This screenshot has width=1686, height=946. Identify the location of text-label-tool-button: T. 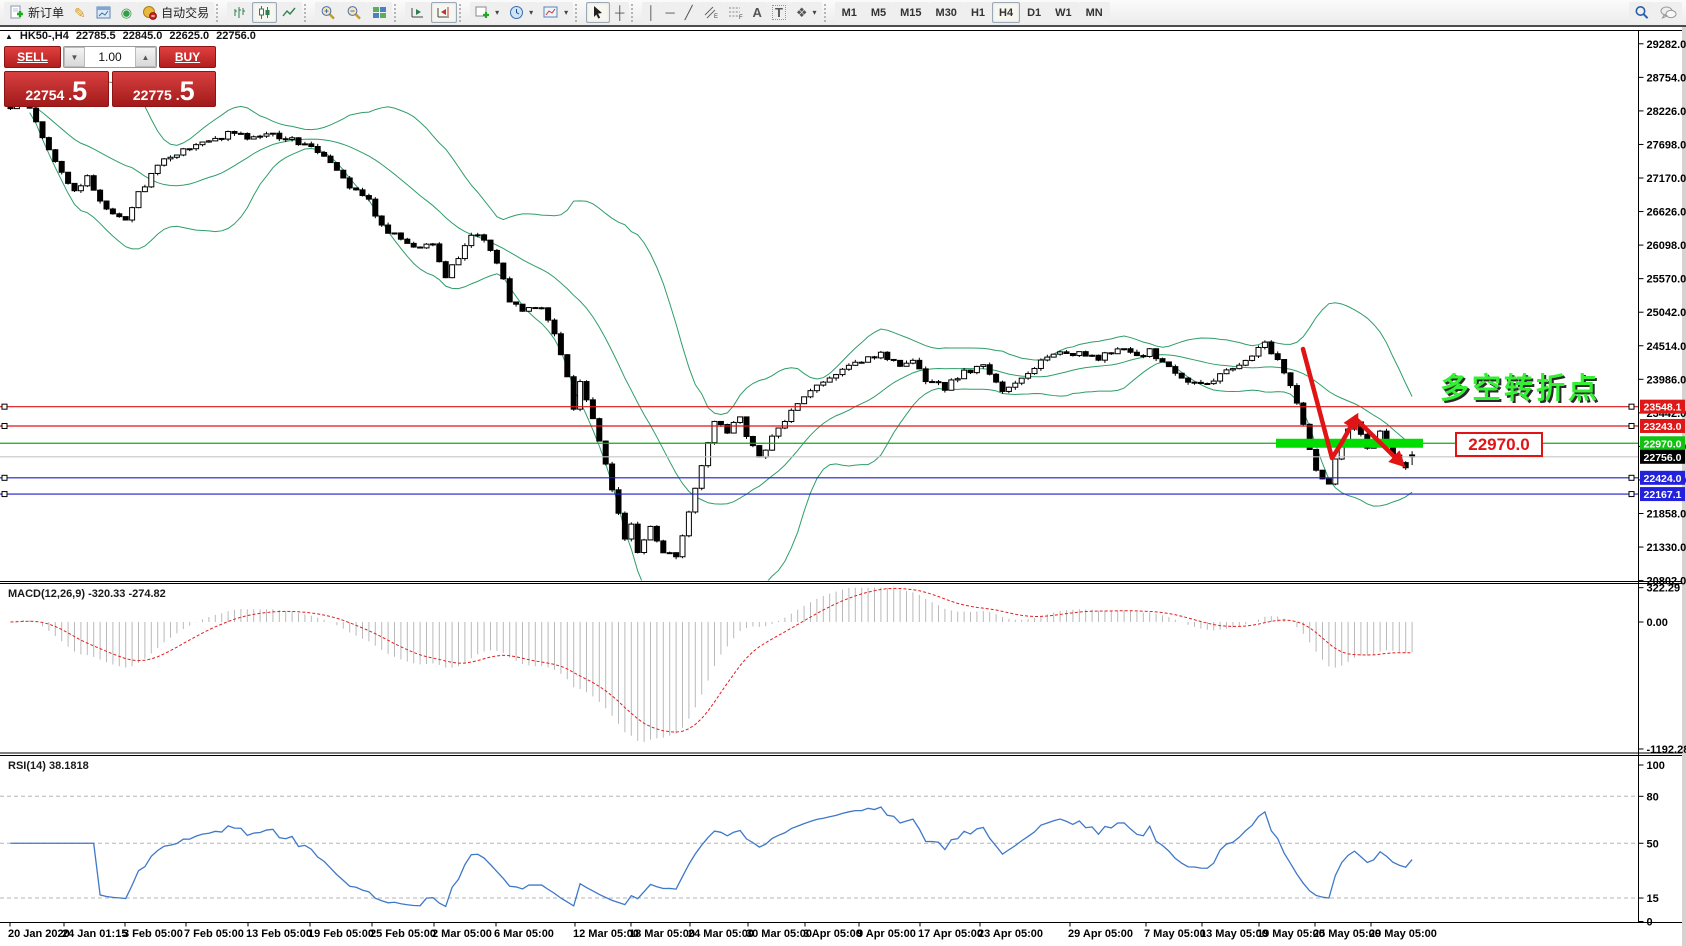
(778, 12).